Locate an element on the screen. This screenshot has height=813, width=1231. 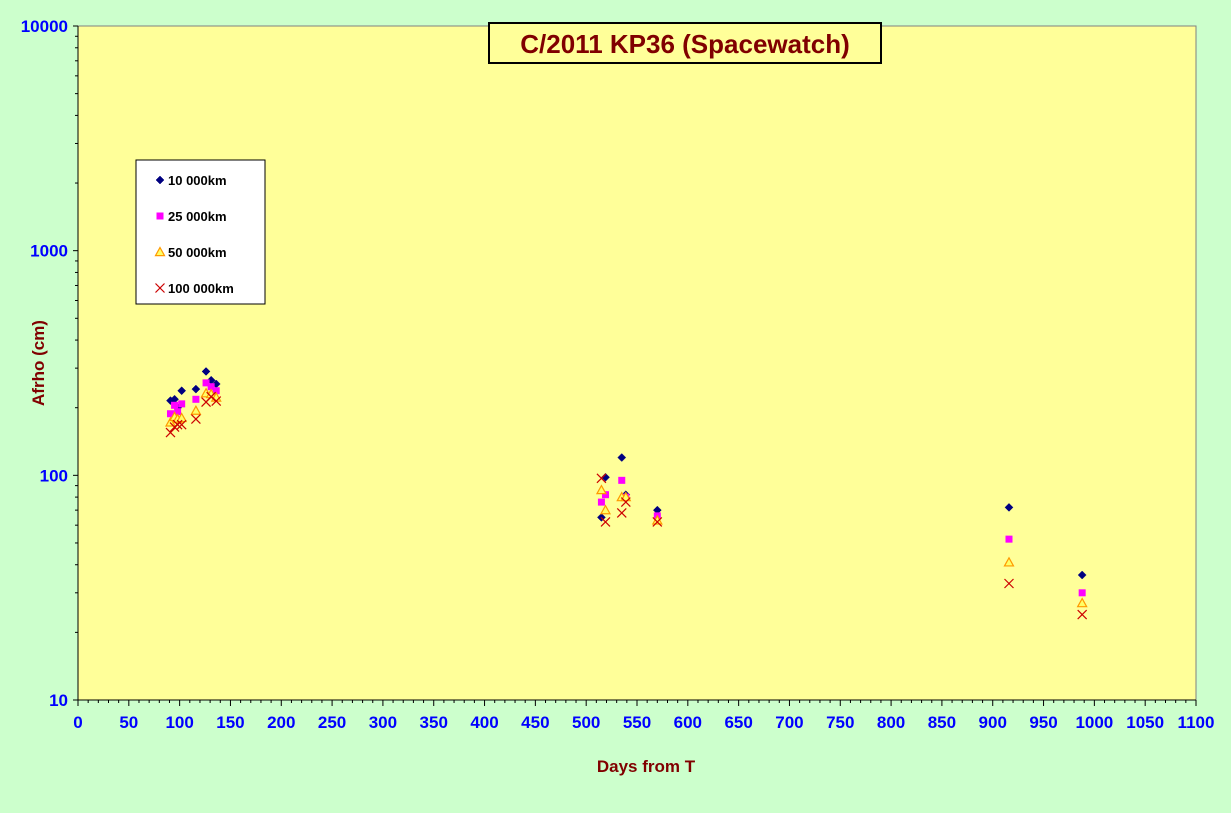
x-tick-label: 50 is located at coordinates (128, 722).